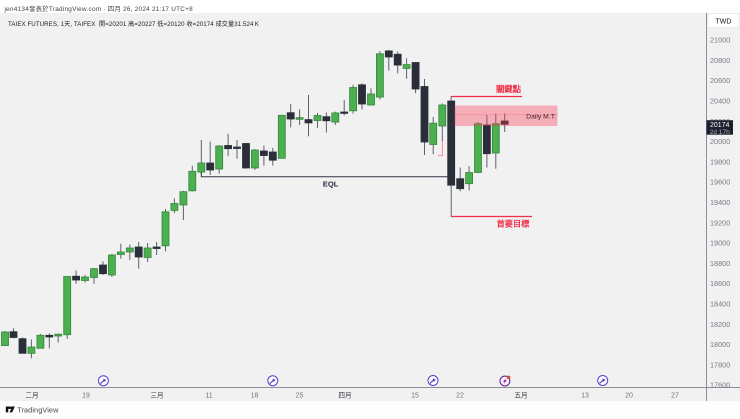 This screenshot has width=740, height=419. What do you see at coordinates (720, 324) in the screenshot?
I see `svg-text: 18200` at bounding box center [720, 324].